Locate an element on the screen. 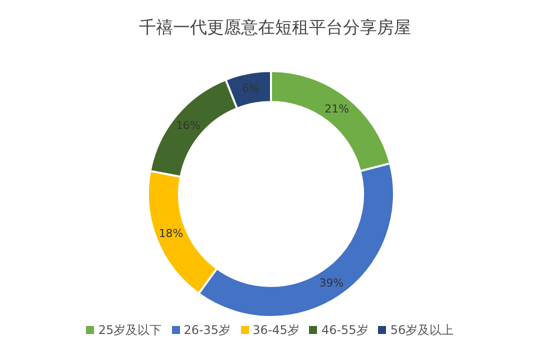 This screenshot has width=550, height=352. legend-label: 25岁及以下 is located at coordinates (130, 330).